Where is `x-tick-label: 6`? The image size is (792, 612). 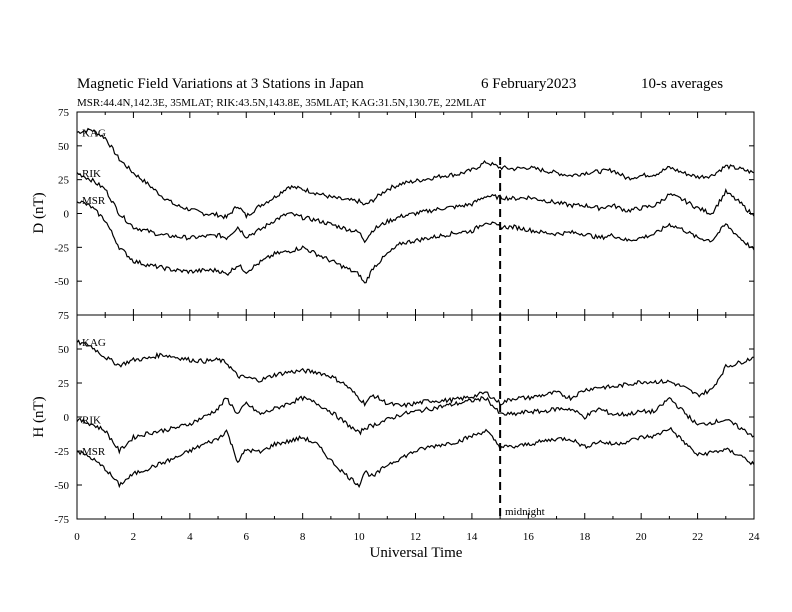
x-tick-label: 6 is located at coordinates (247, 537).